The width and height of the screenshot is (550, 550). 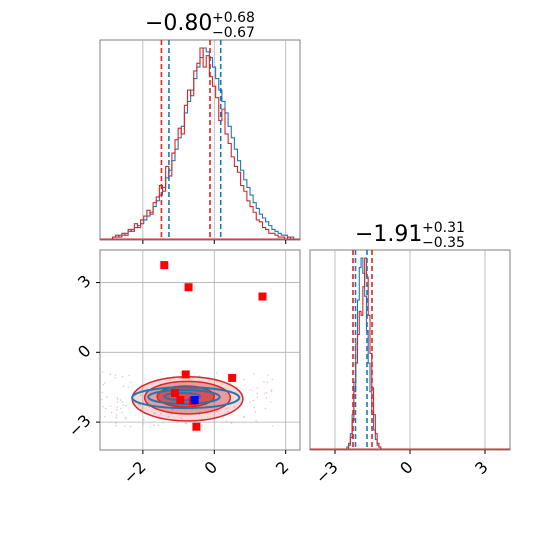 I want to click on y-tick-label-p2-2: 3, so click(x=84, y=281).